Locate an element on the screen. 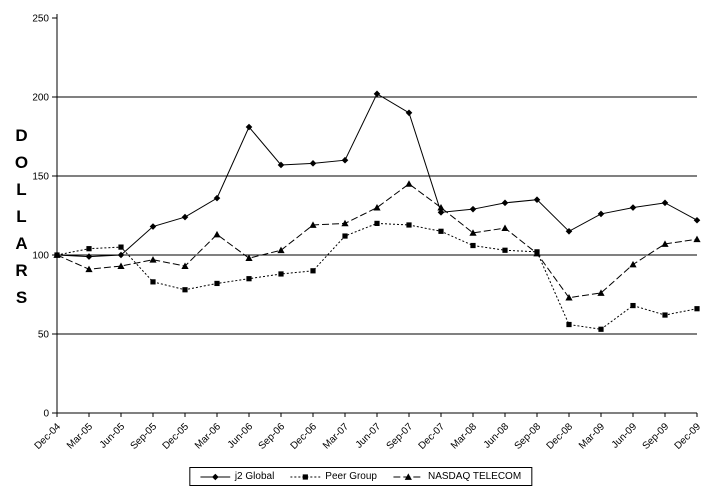 This screenshot has width=721, height=493. x-tick-label: Jun-05 is located at coordinates (113, 436).